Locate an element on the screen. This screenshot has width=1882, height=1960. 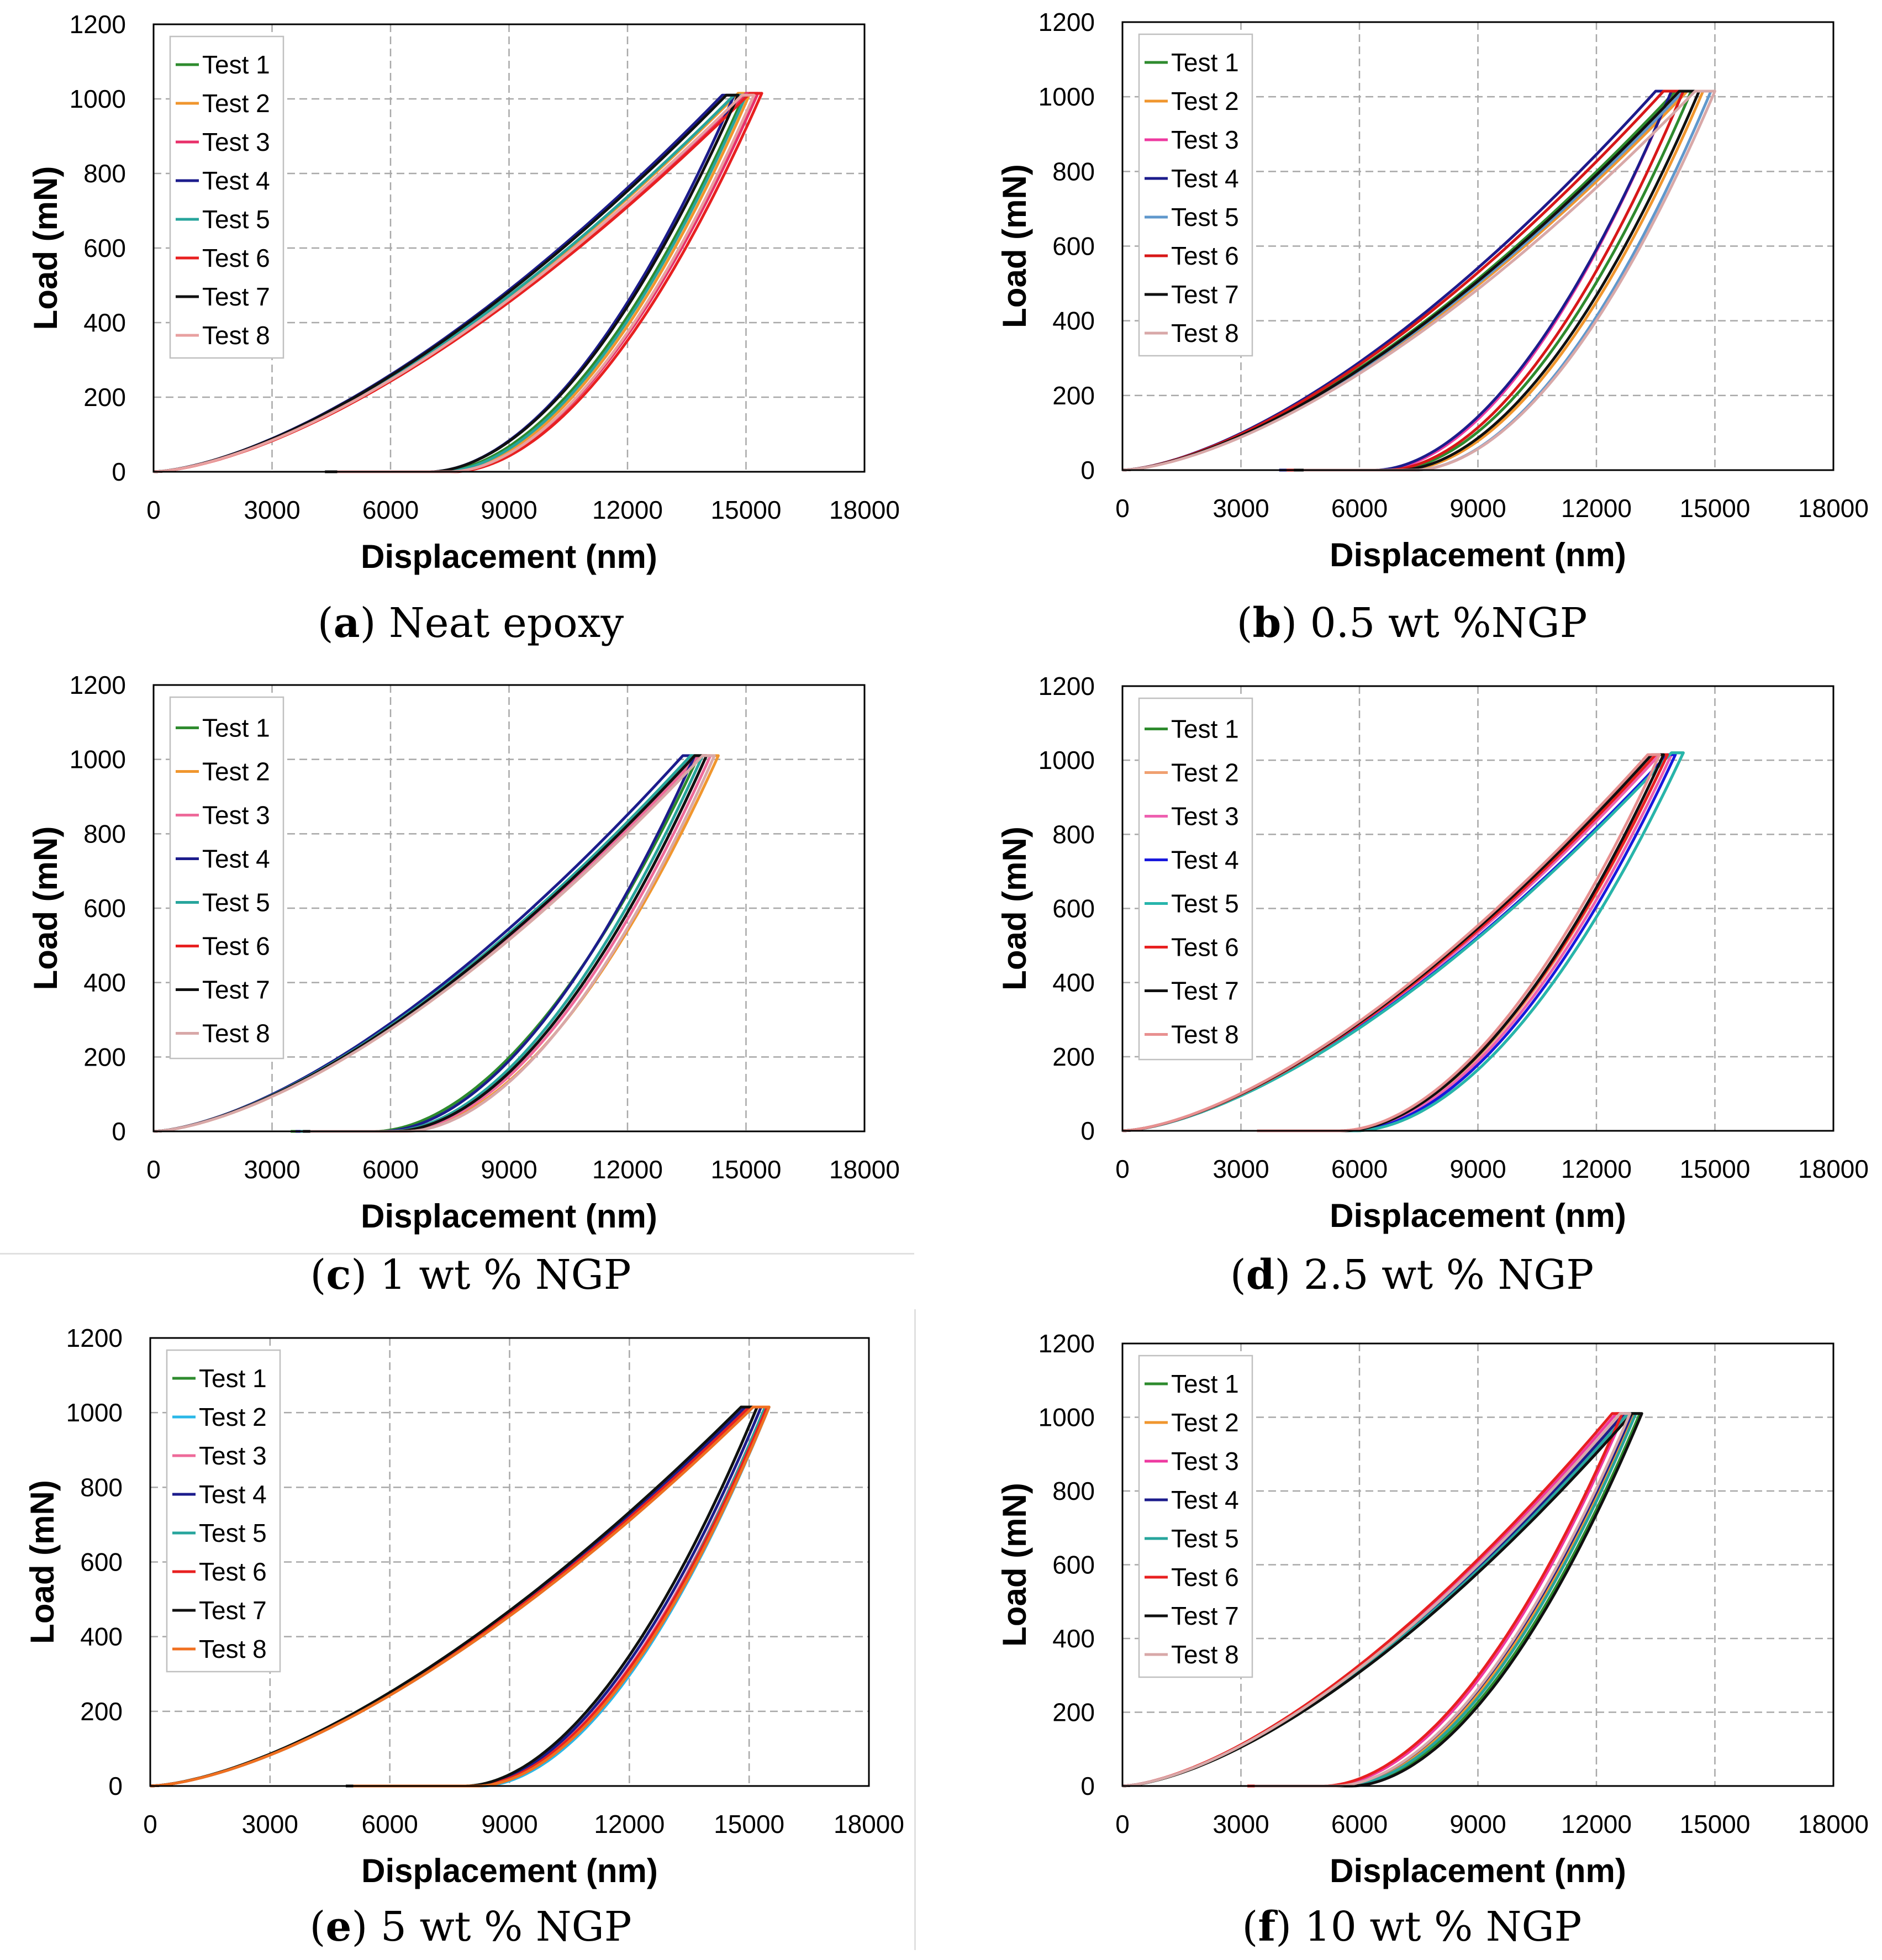
caption-c: (c) 1 wt % NGP is located at coordinates (471, 1275).